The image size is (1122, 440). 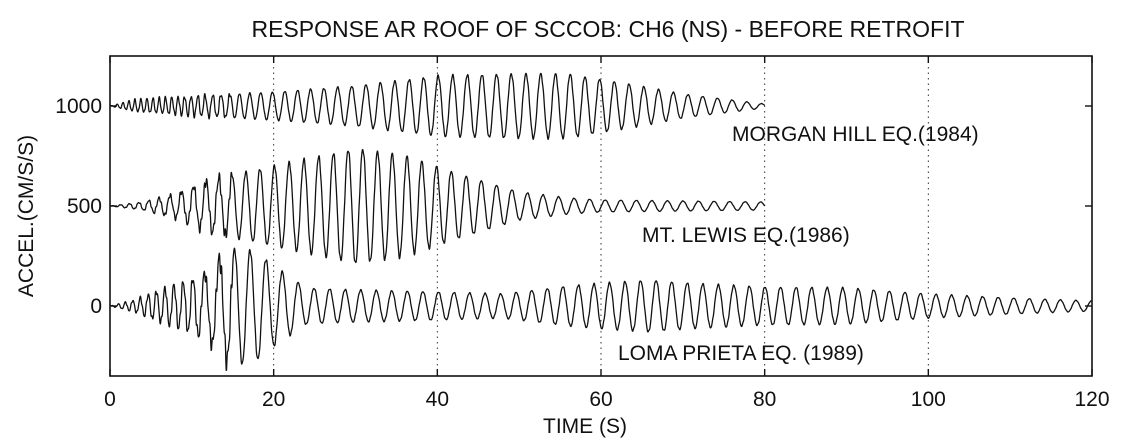 What do you see at coordinates (928, 399) in the screenshot?
I see `x-tick-label: 100` at bounding box center [928, 399].